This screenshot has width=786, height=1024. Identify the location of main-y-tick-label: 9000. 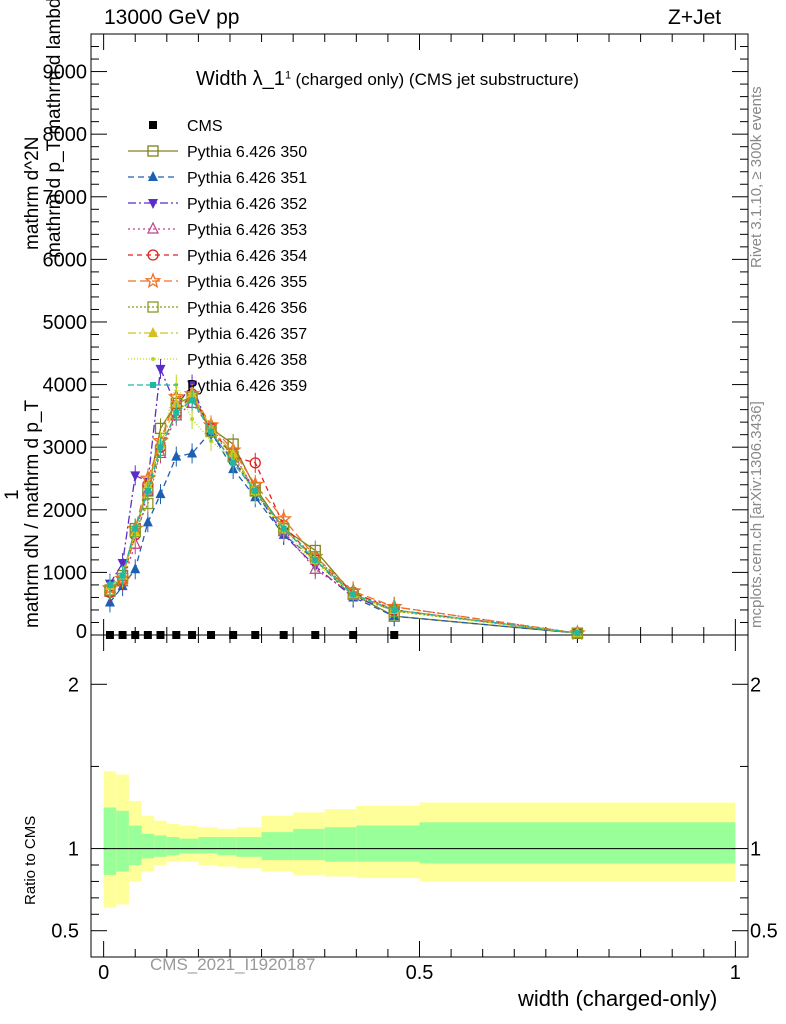
(65, 73).